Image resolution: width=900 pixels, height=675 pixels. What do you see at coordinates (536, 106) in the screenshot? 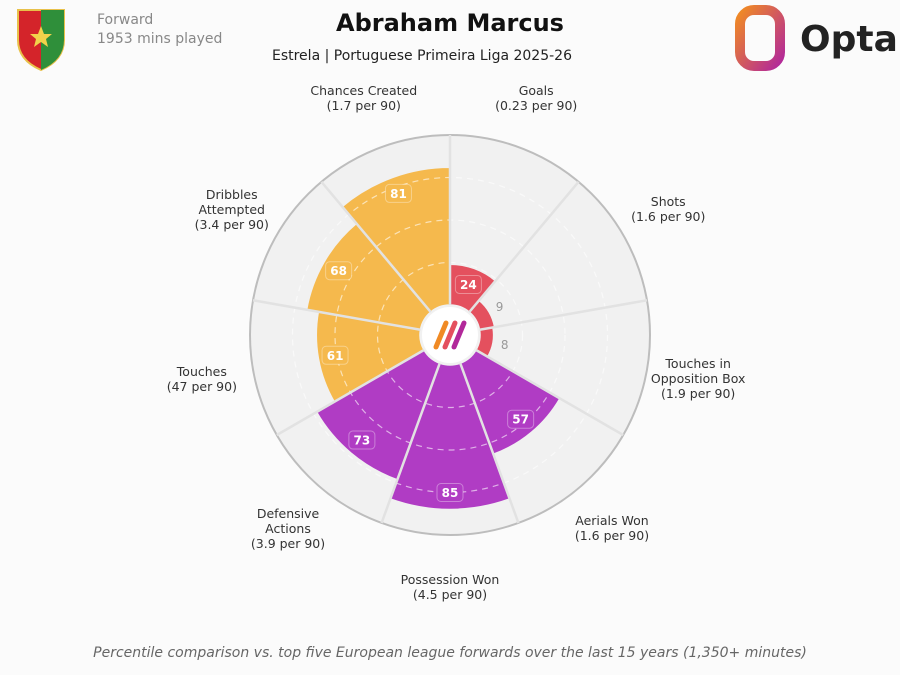
I see `category-per90: (0.23 per 90)` at bounding box center [536, 106].